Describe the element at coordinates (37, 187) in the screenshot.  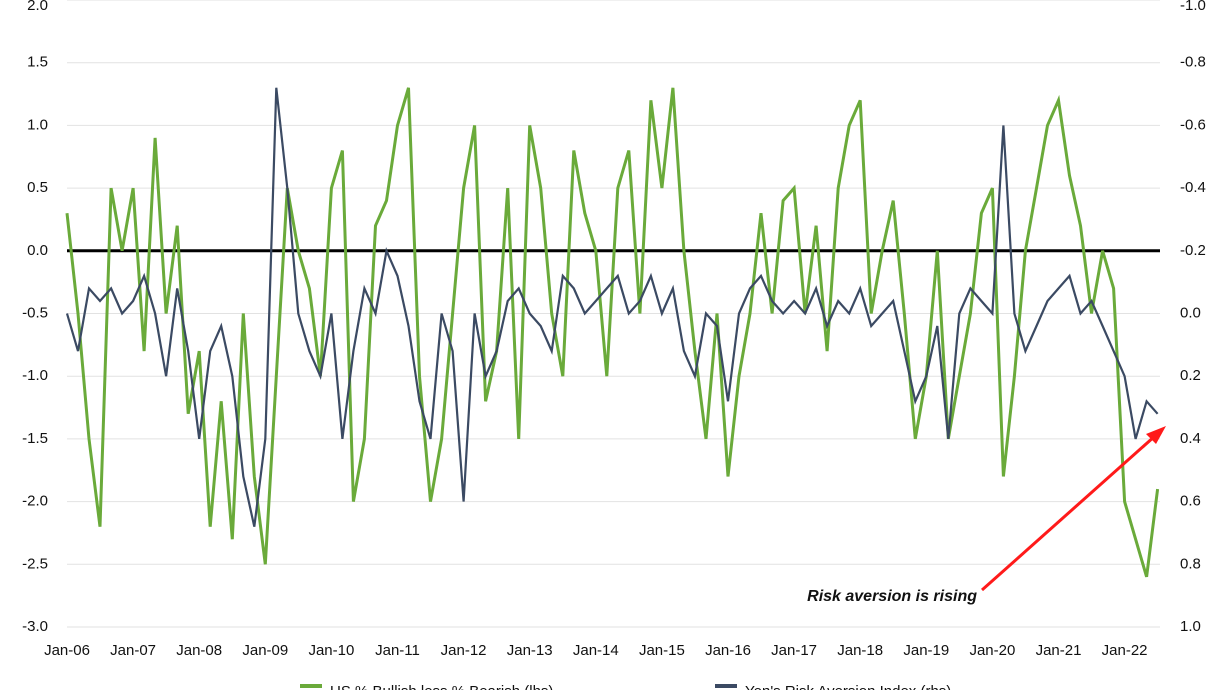
I see `y-tick-label: 0.5` at that location.